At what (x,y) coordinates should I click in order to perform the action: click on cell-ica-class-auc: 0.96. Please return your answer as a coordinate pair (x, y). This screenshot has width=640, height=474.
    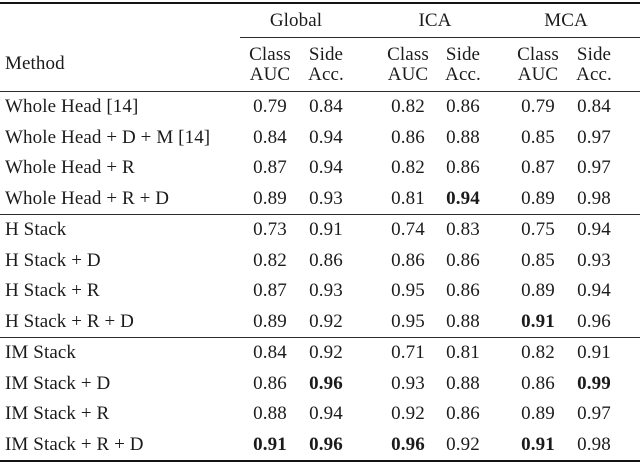
    Looking at the image, I should click on (408, 445).